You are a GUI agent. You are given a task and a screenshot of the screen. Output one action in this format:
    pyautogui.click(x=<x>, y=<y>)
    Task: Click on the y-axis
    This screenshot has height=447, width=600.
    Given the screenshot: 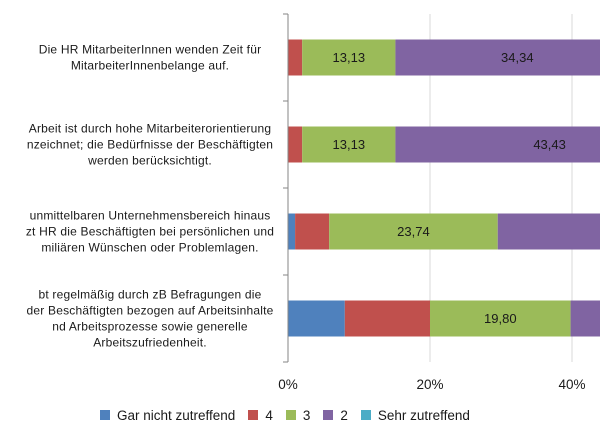 What is the action you would take?
    pyautogui.click(x=286, y=188)
    